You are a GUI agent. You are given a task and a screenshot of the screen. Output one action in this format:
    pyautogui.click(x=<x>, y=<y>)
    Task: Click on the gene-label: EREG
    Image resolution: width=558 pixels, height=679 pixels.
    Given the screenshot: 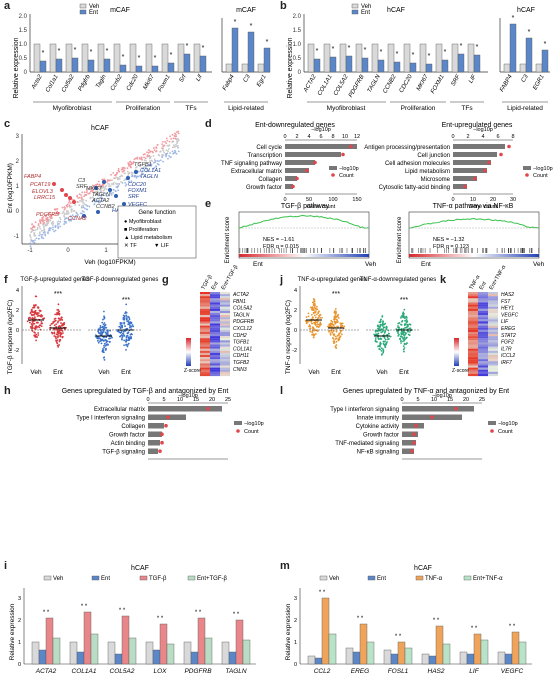 What is the action you would take?
    pyautogui.click(x=360, y=671)
    